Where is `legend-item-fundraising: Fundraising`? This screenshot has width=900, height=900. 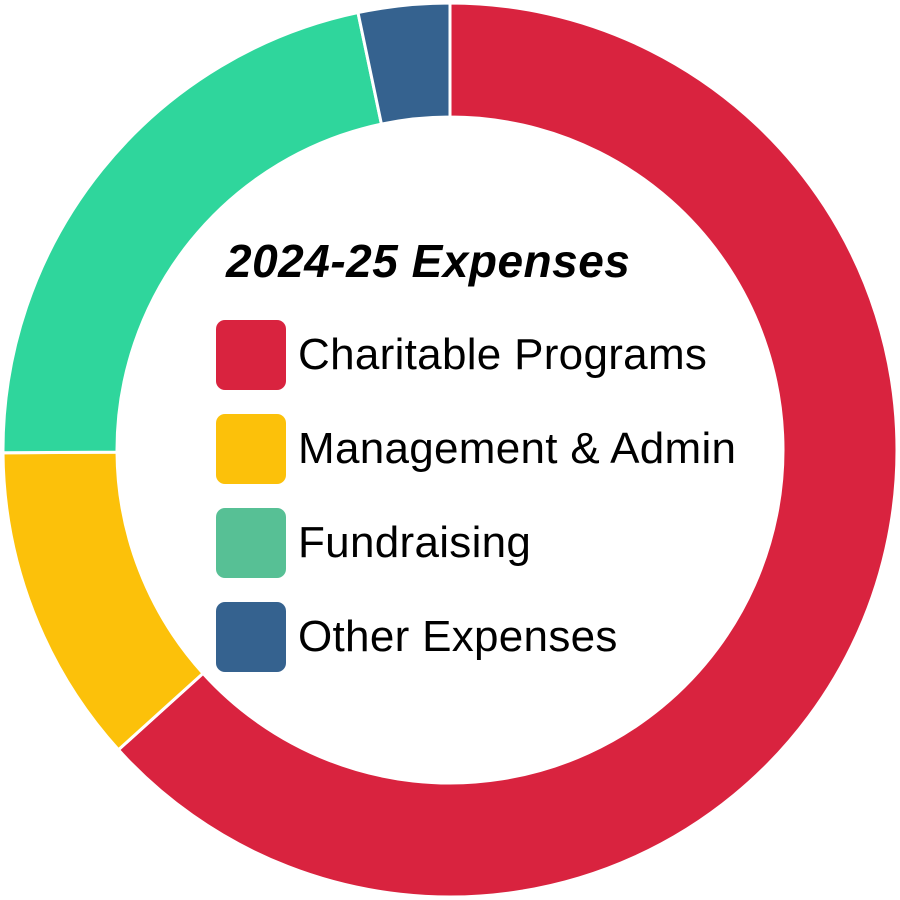 legend-item-fundraising: Fundraising is located at coordinates (476, 543).